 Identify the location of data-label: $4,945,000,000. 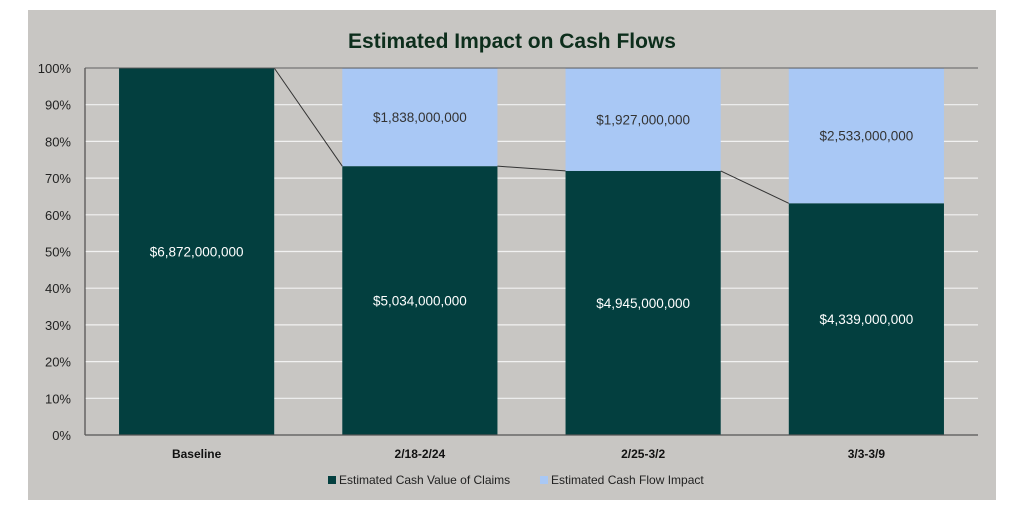
(643, 303).